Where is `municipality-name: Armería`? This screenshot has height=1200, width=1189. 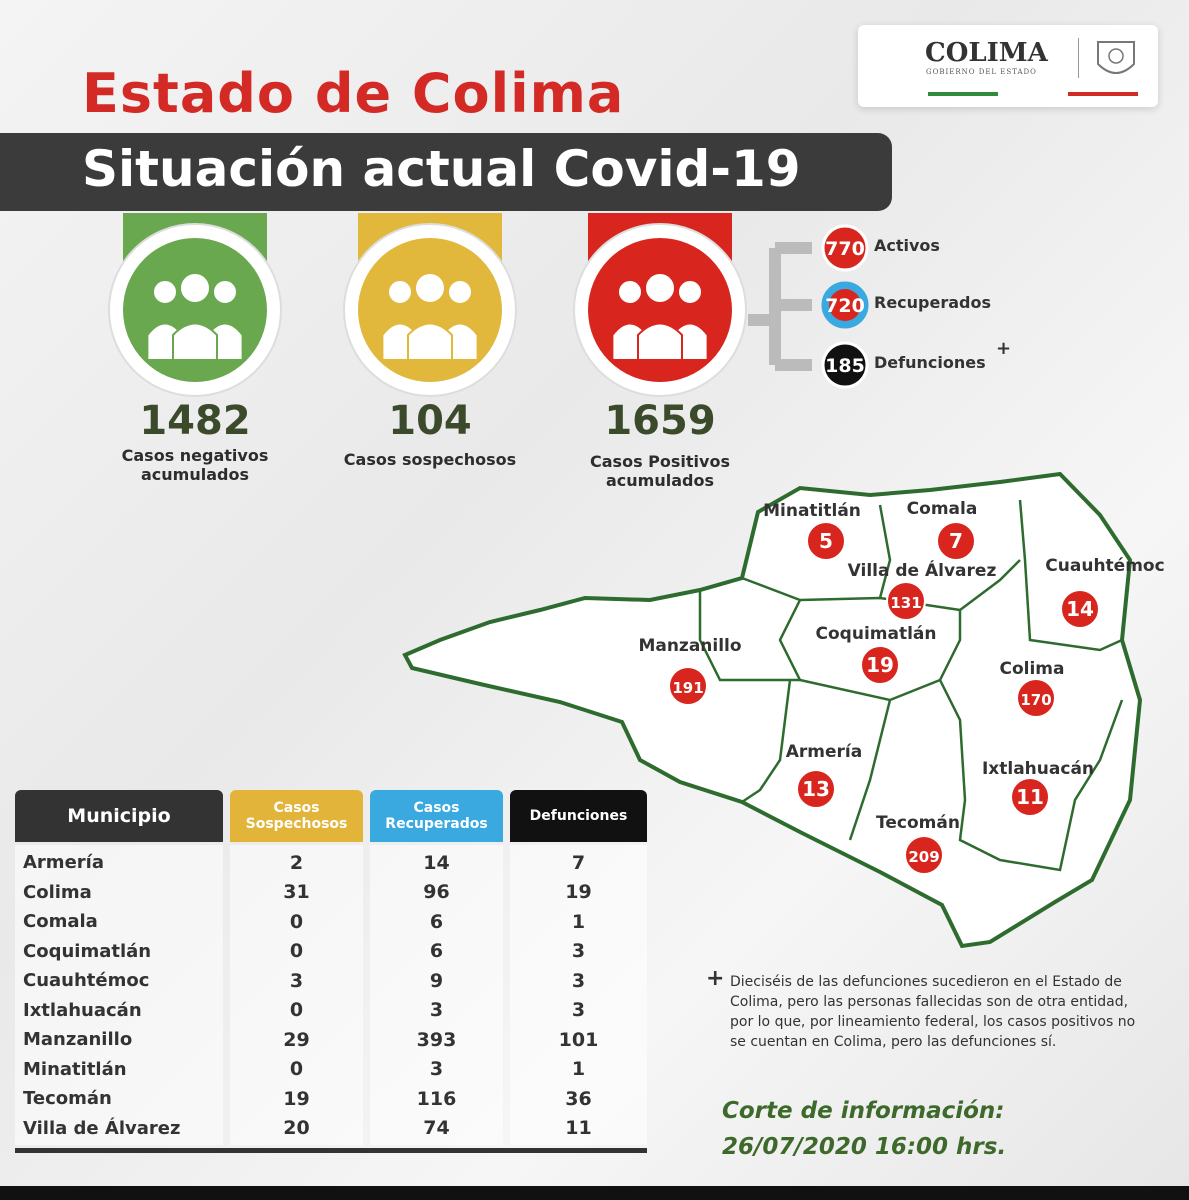 municipality-name: Armería is located at coordinates (824, 752).